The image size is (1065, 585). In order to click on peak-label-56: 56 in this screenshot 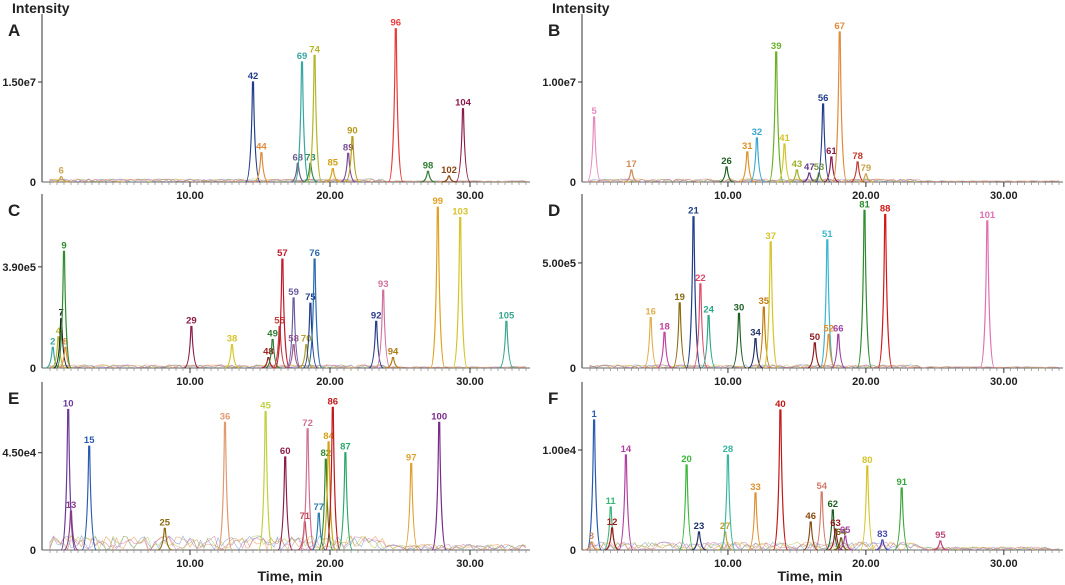, I will do `click(823, 98)`.